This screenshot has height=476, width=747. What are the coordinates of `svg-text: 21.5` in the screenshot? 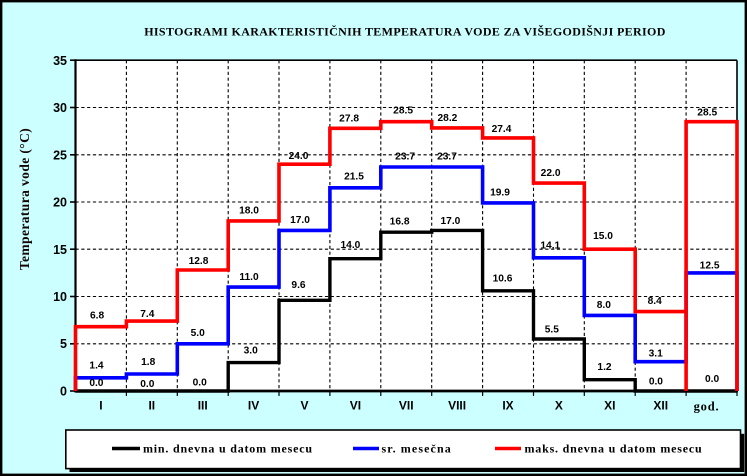 It's located at (354, 177).